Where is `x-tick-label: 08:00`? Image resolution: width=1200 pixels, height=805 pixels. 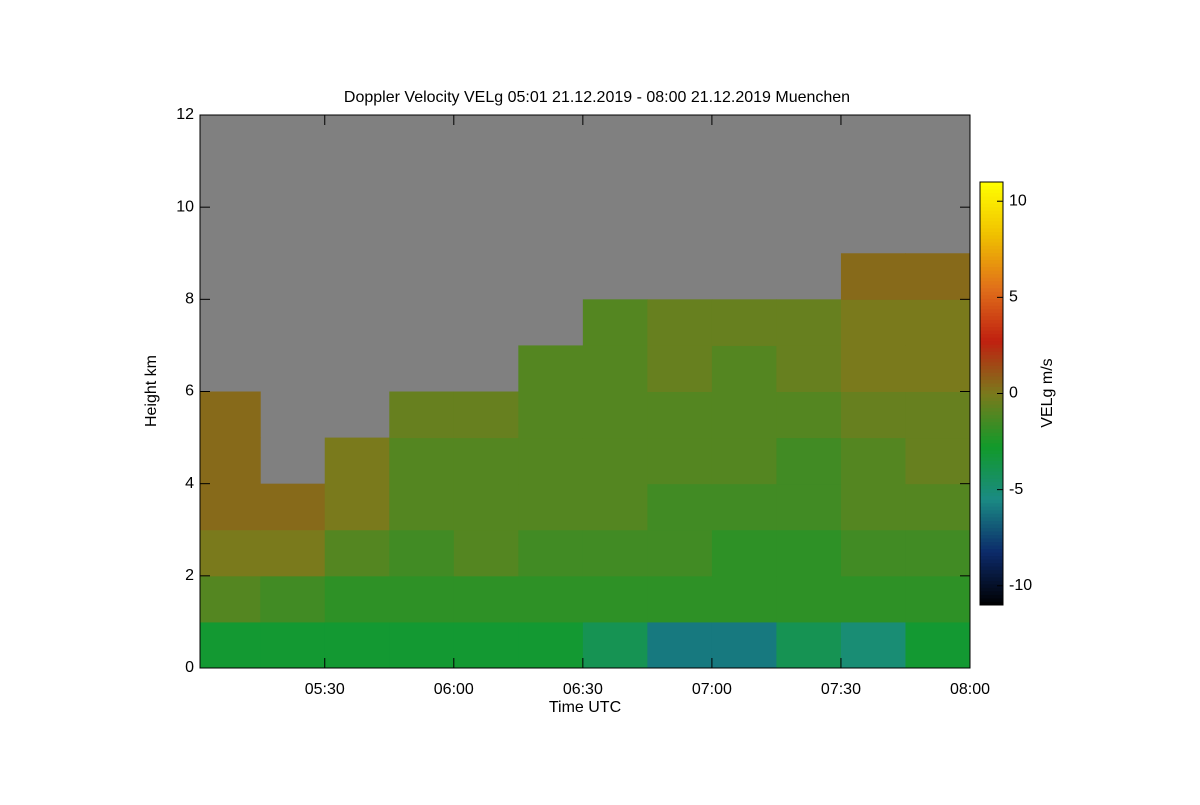 x-tick-label: 08:00 is located at coordinates (970, 689).